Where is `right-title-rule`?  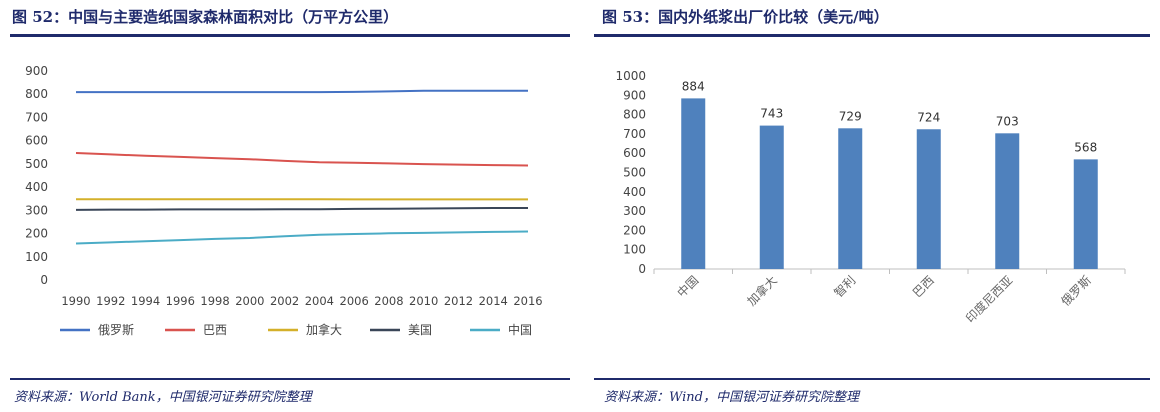
right-title-rule is located at coordinates (872, 35).